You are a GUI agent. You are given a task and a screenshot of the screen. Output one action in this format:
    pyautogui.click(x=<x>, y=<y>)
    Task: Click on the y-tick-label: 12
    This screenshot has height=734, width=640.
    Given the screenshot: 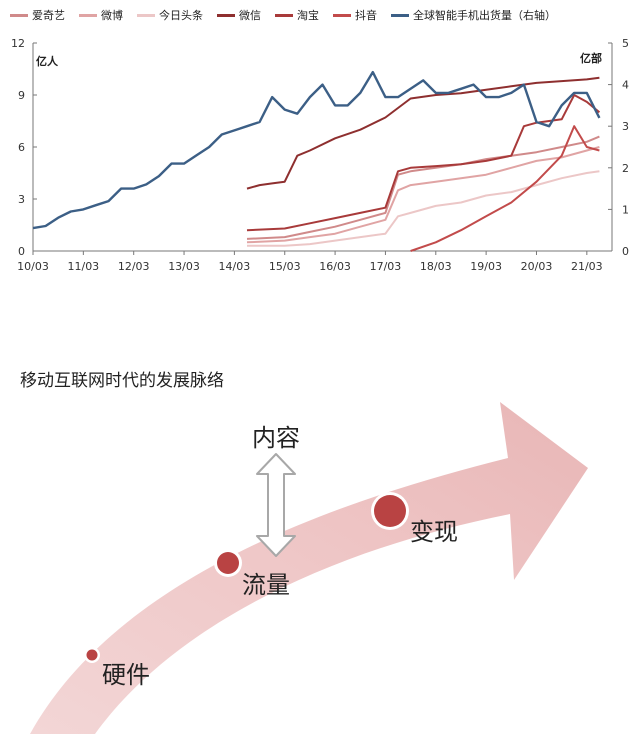 What is the action you would take?
    pyautogui.click(x=18, y=43)
    